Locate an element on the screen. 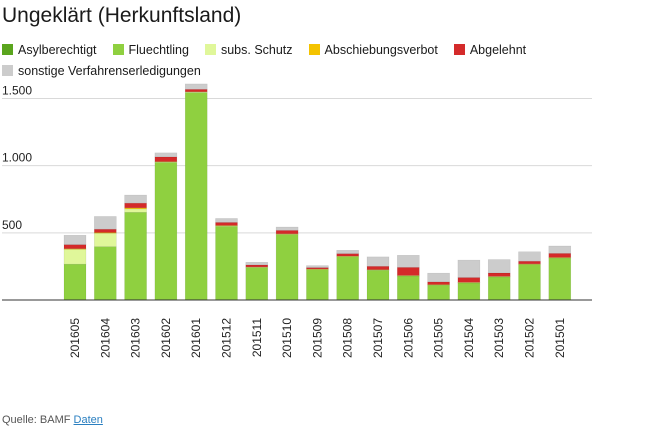  x-tick-label: 201602 is located at coordinates (166, 338).